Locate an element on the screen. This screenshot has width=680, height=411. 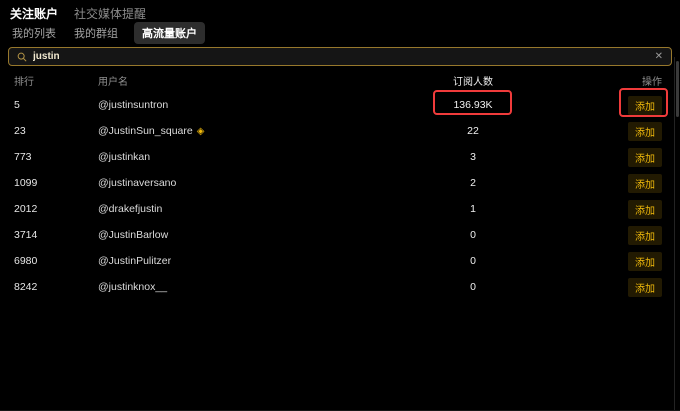
username-text: @drakefjustin is located at coordinates (130, 209).